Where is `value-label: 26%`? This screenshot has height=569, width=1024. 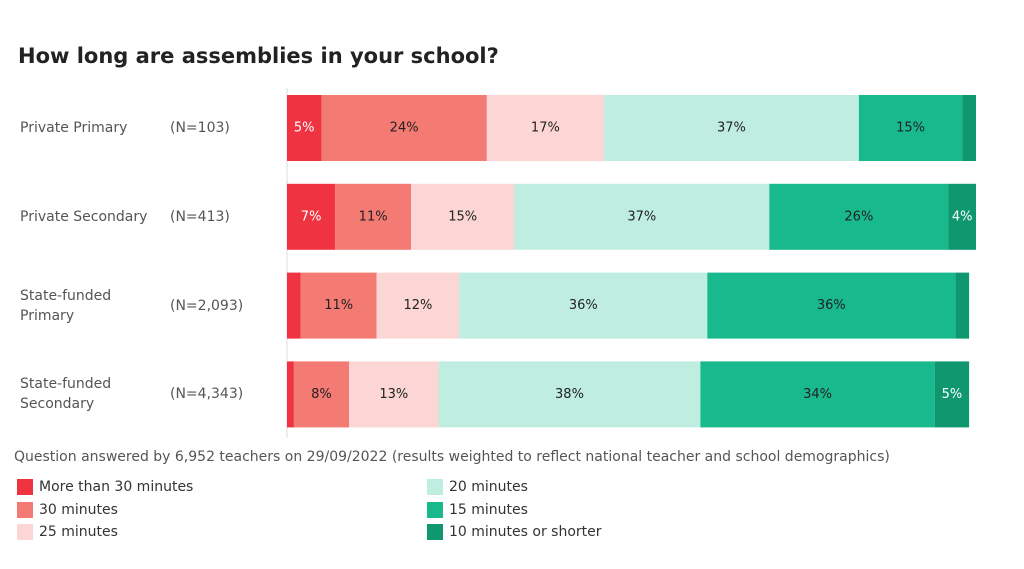
value-label: 26% is located at coordinates (858, 216).